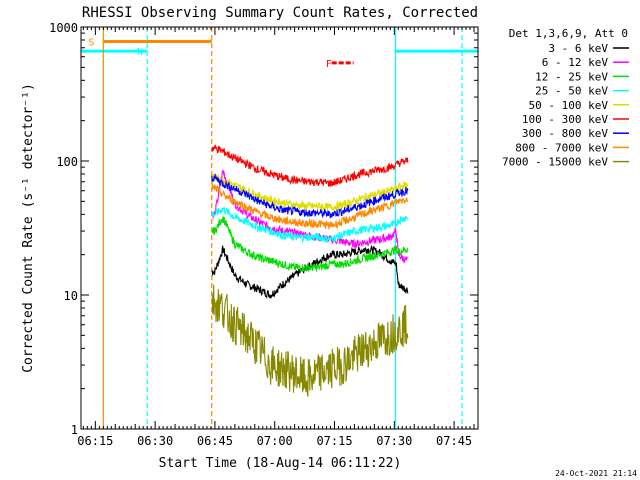 Image resolution: width=640 pixels, height=480 pixels. Describe the element at coordinates (394, 441) in the screenshot. I see `x-tick-label-5: 07:30` at that location.